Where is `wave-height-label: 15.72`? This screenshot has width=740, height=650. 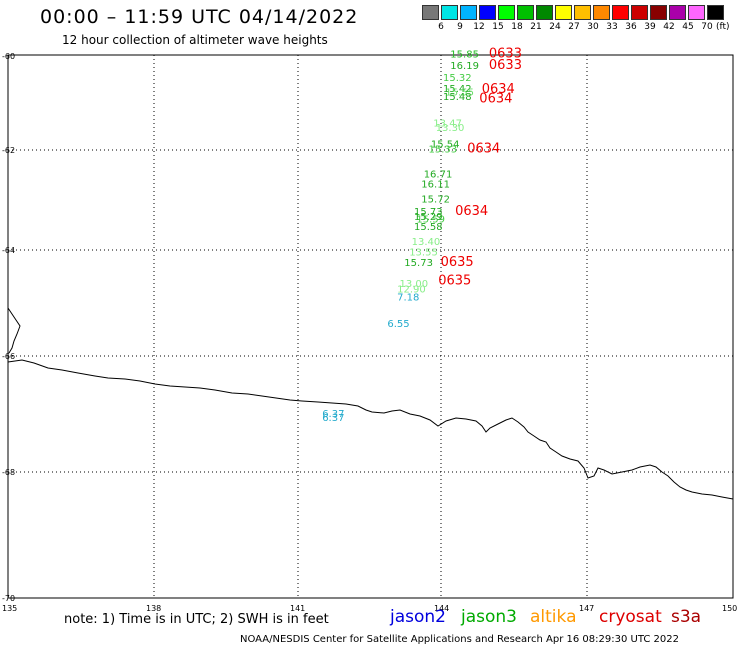 wave-height-label: 15.72 is located at coordinates (435, 200).